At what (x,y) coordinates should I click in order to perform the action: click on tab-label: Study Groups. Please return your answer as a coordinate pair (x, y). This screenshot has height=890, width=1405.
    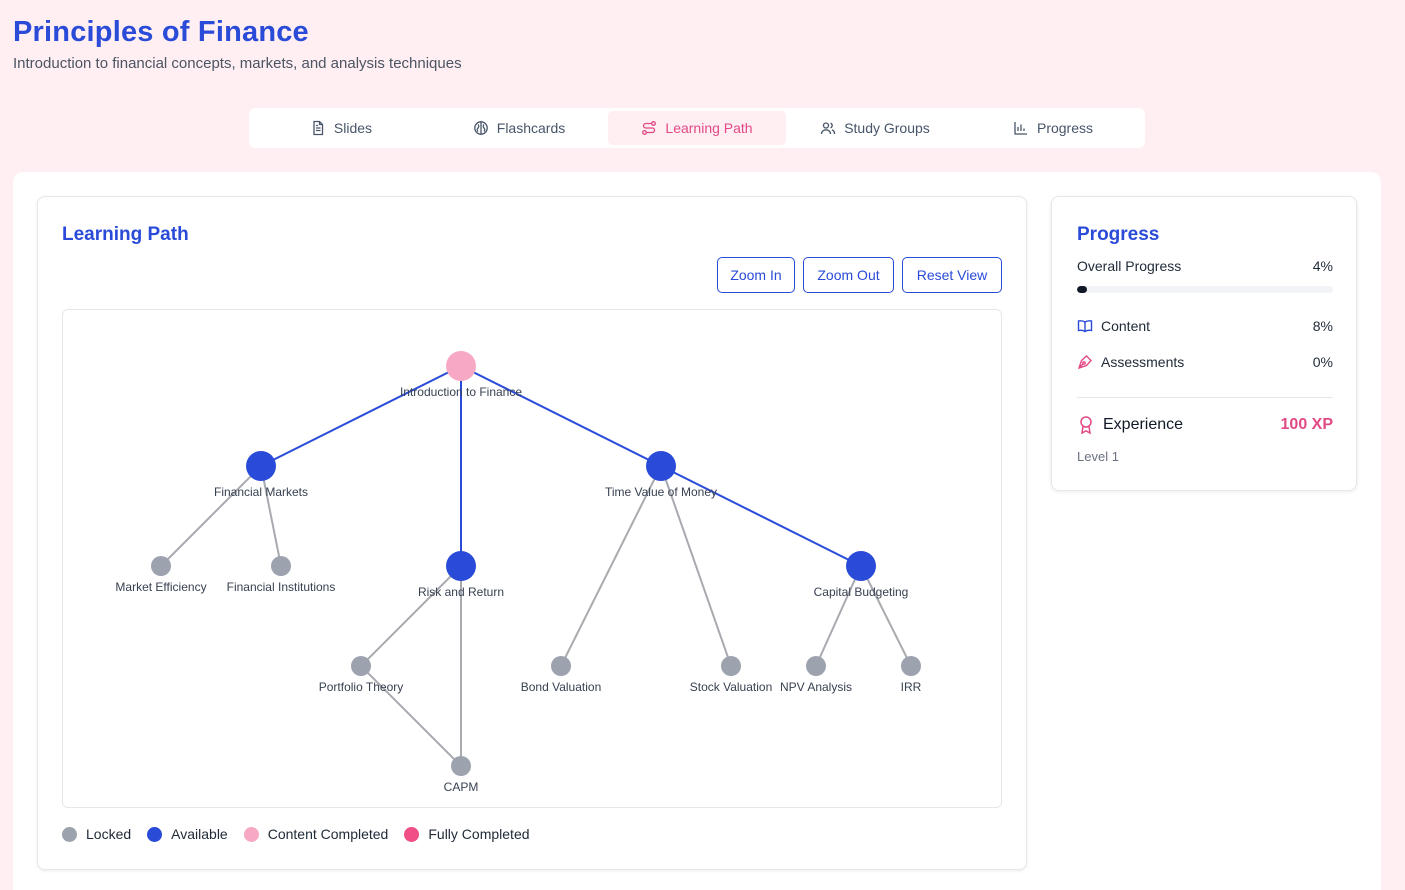
    Looking at the image, I should click on (887, 128).